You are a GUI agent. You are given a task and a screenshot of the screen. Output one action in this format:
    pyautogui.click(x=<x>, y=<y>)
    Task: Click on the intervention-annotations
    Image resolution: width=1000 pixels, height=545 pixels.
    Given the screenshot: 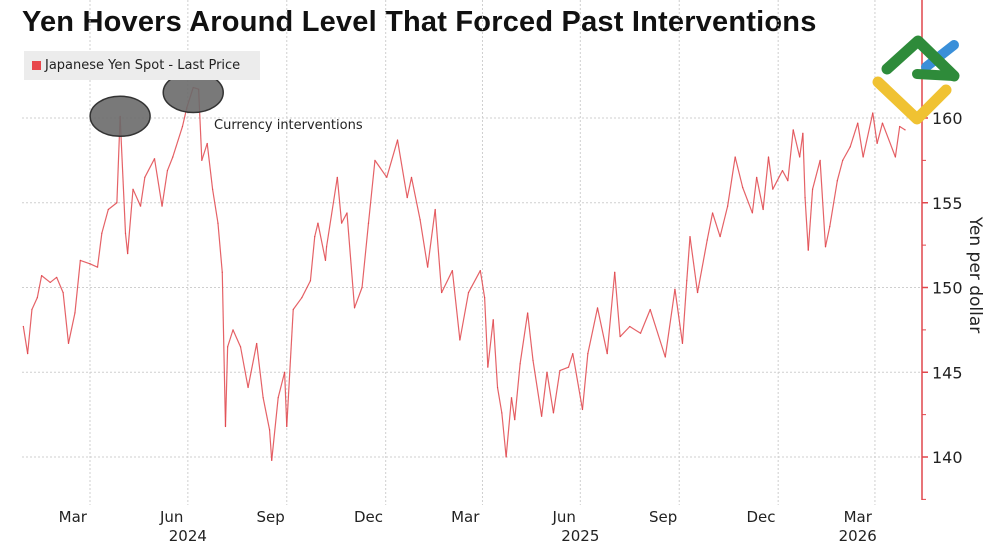 What is the action you would take?
    pyautogui.click(x=156, y=104)
    